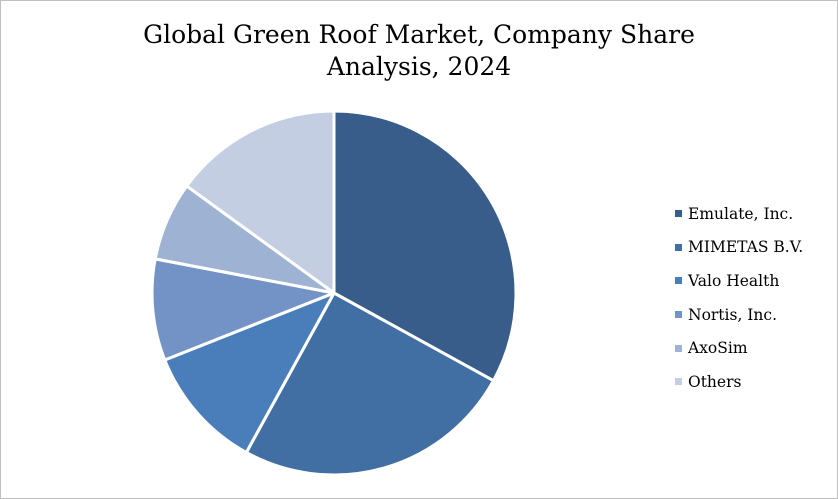 The image size is (838, 499). I want to click on chart-title-line-2: Analysis, 2024, so click(419, 66).